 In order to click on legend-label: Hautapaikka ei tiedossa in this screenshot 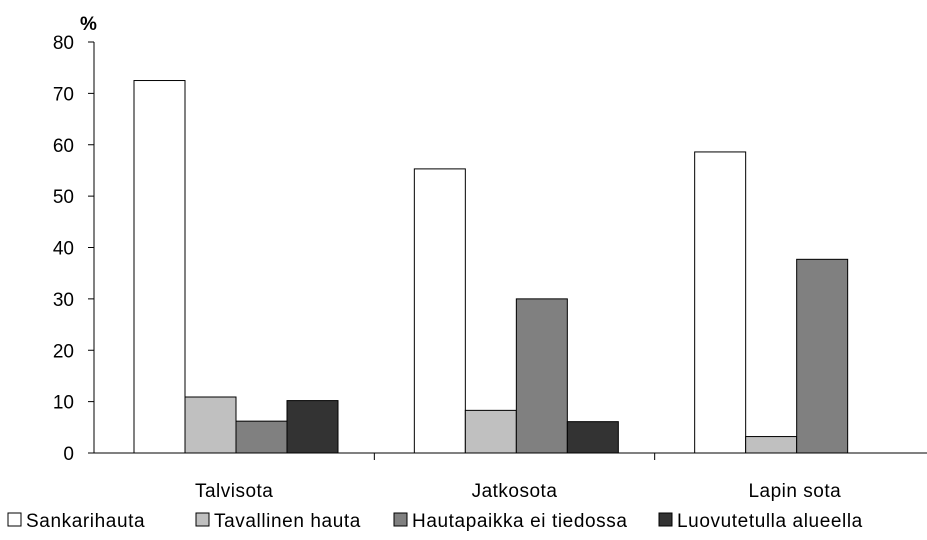, I will do `click(520, 521)`.